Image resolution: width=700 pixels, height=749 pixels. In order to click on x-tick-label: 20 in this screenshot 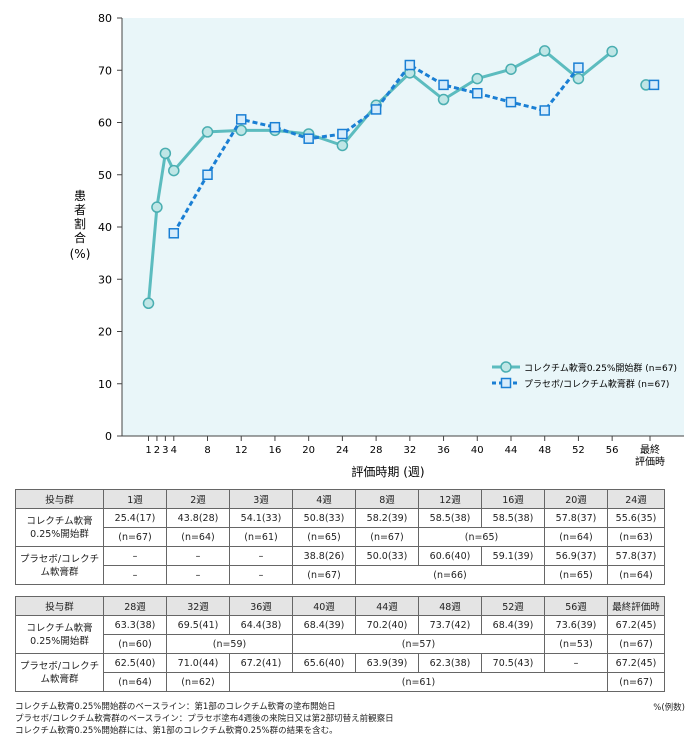, I will do `click(308, 450)`.